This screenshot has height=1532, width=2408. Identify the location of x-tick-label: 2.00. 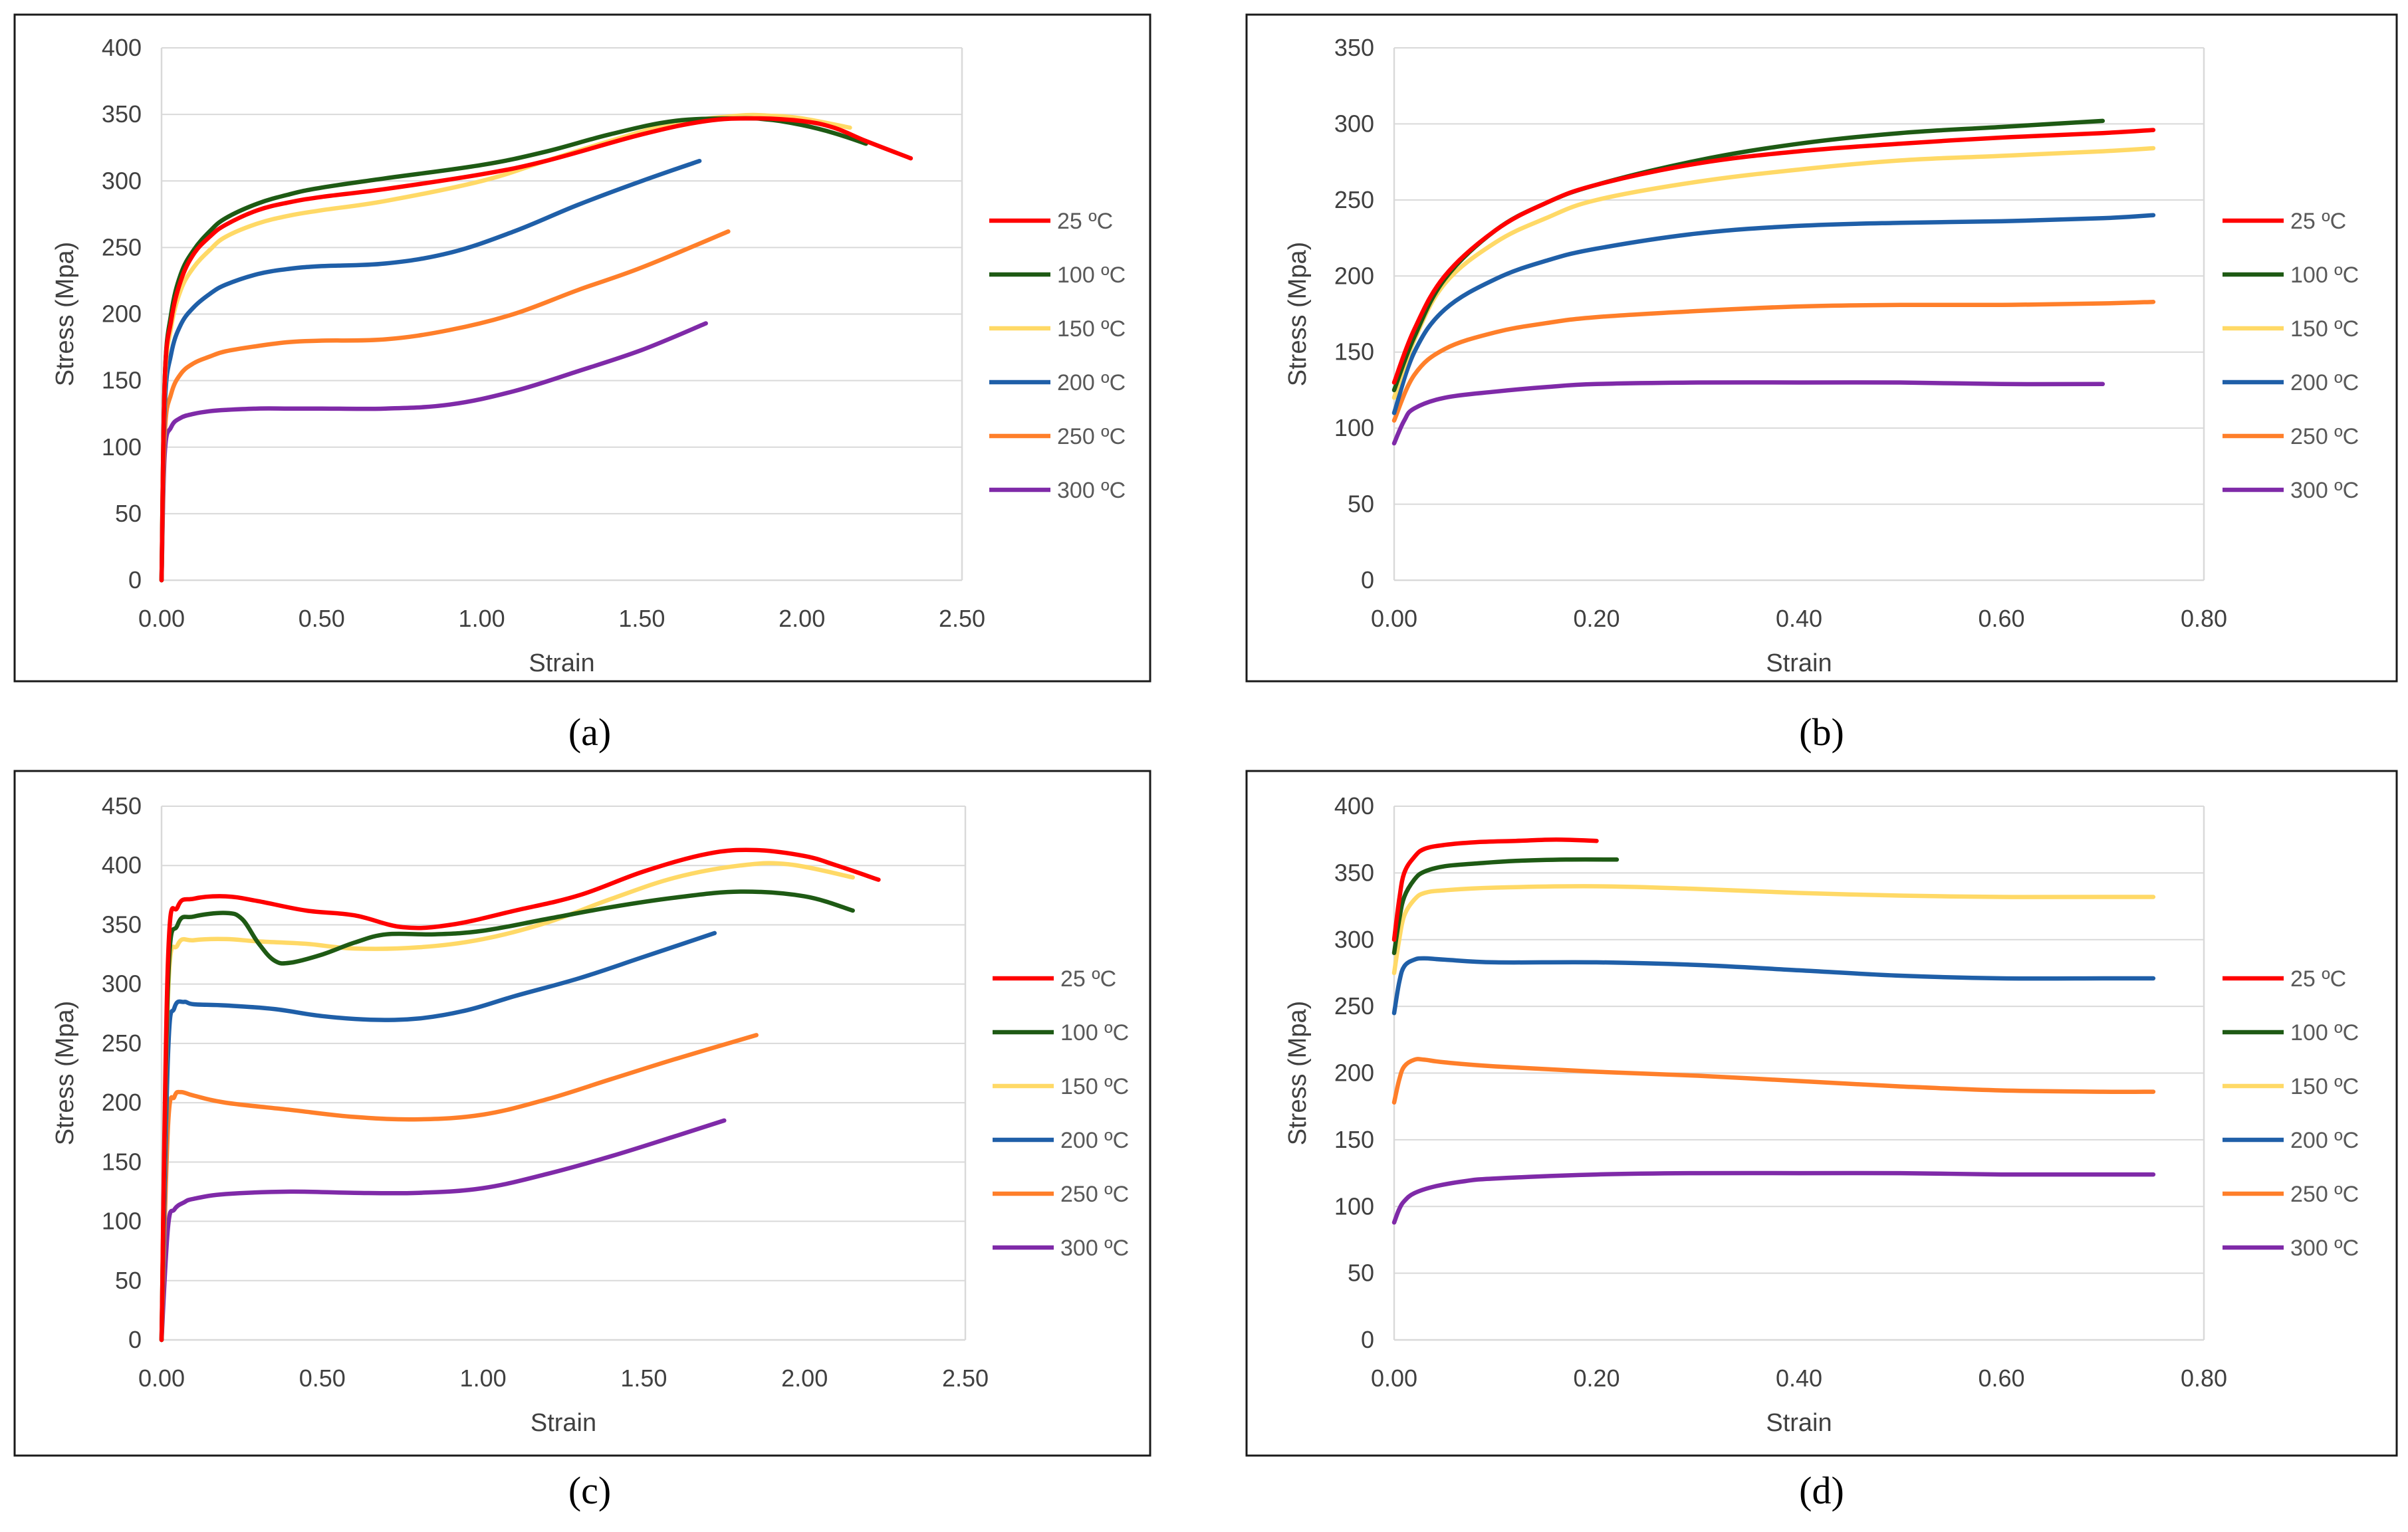
(802, 618).